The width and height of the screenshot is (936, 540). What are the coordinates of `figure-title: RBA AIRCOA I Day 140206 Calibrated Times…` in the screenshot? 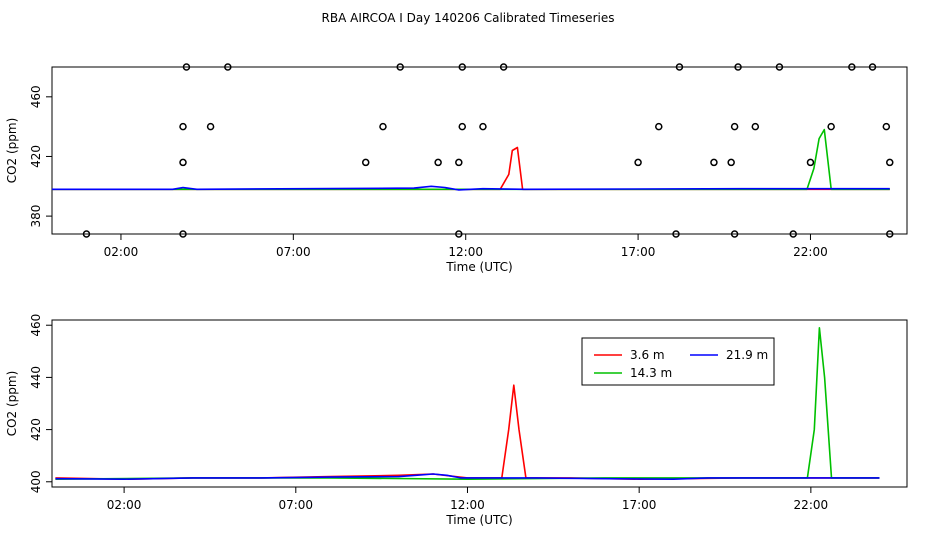 It's located at (468, 18).